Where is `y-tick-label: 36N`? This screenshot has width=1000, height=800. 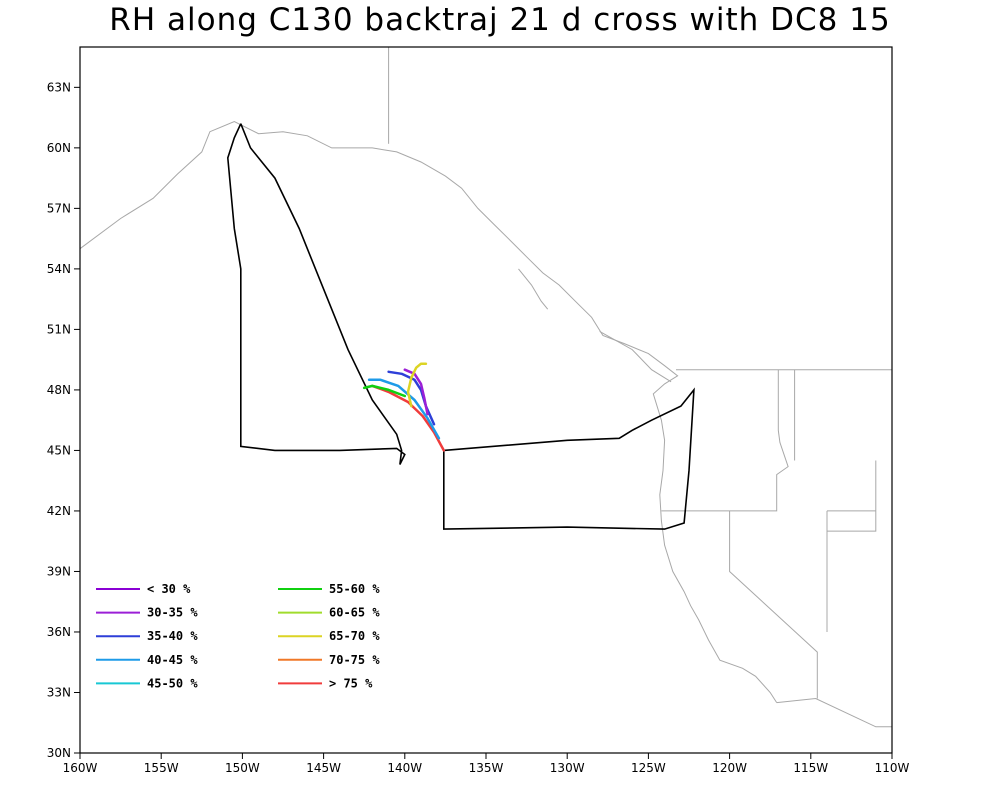
y-tick-label: 36N is located at coordinates (59, 632).